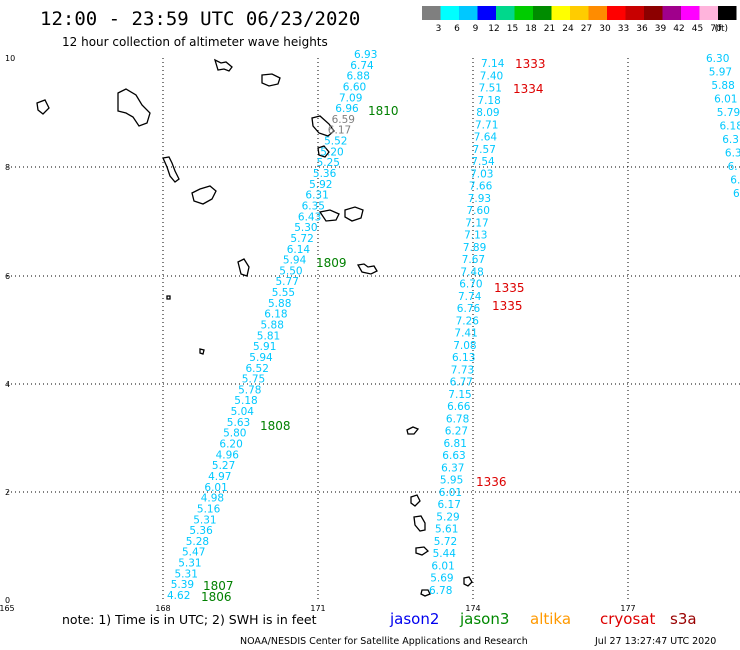 This screenshot has height=650, width=740. I want to click on pass-label: 1808, so click(275, 426).